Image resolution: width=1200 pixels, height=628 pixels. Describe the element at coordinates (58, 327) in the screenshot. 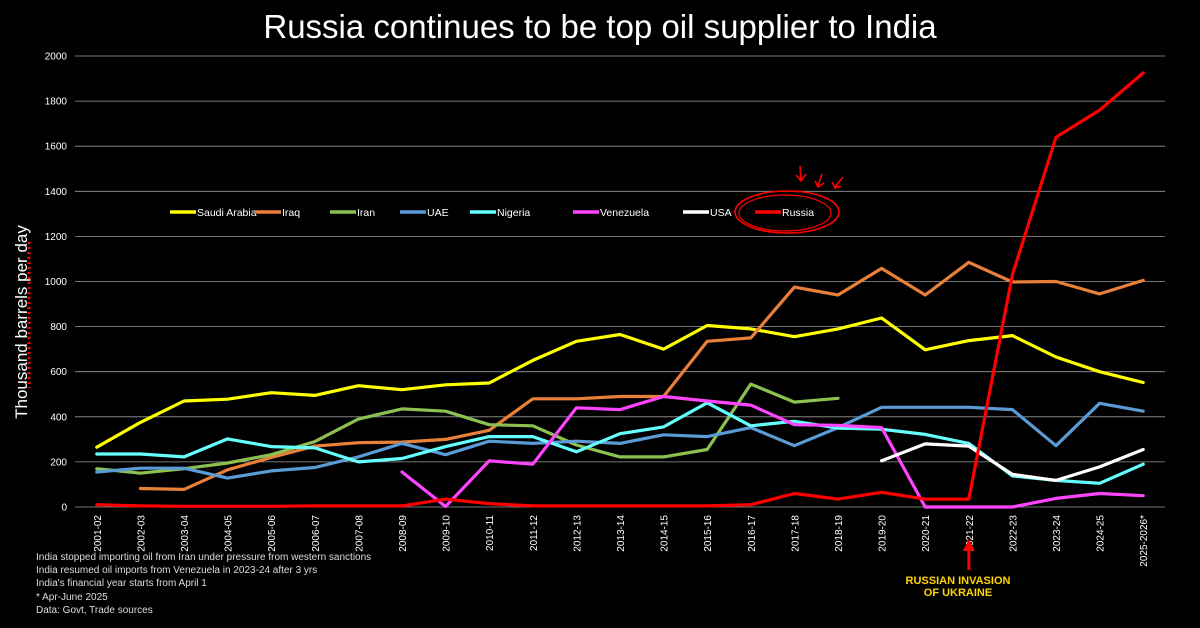

I see `y-tick-label: 800` at that location.